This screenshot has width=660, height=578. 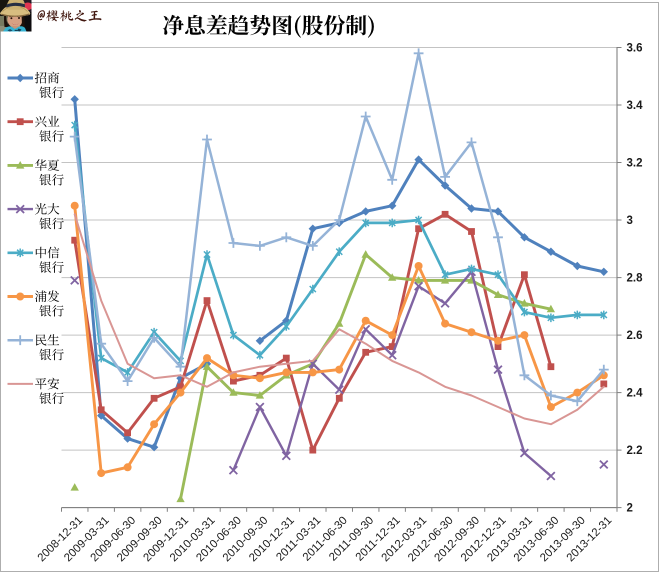 What do you see at coordinates (635, 164) in the screenshot?
I see `svg-text: 3.2` at bounding box center [635, 164].